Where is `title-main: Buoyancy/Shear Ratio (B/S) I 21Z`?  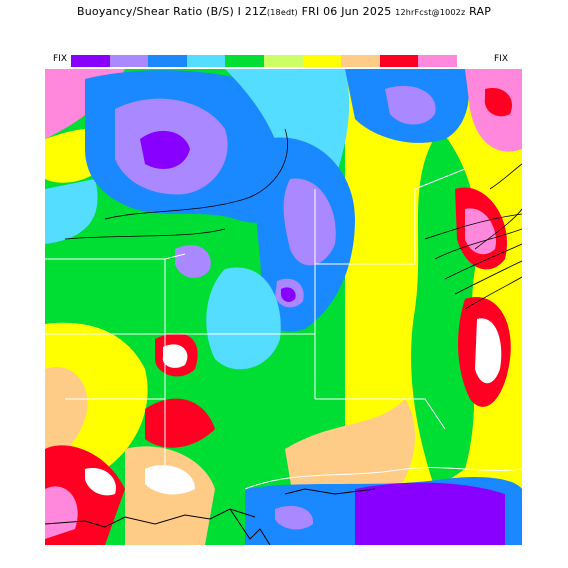 title-main: Buoyancy/Shear Ratio (B/S) I 21Z is located at coordinates (171, 11).